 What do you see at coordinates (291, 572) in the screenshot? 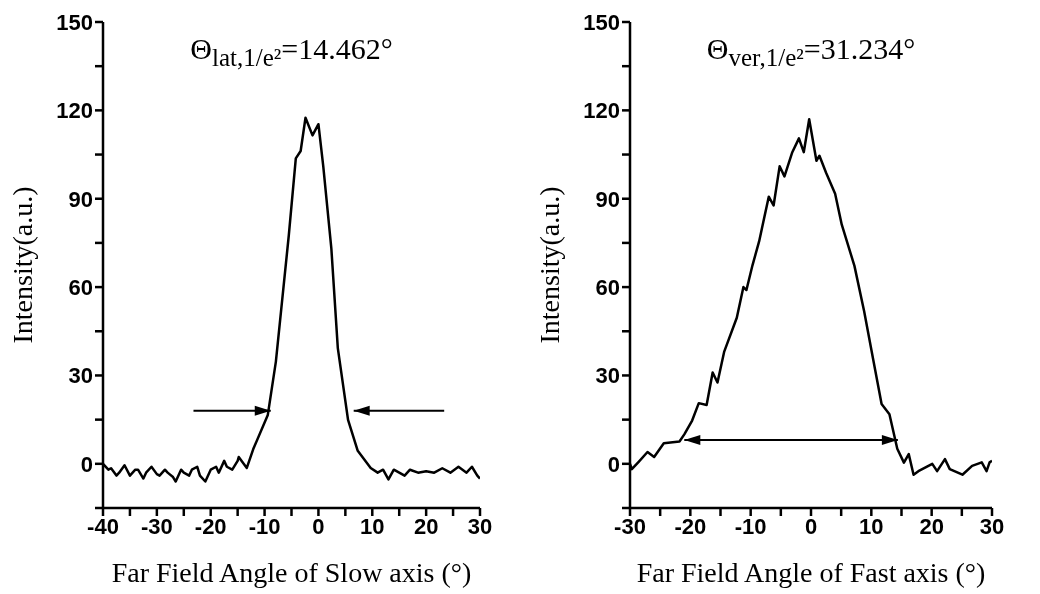
I see `x-axis-title: Far Field Angle of Slow axis (°)` at bounding box center [291, 572].